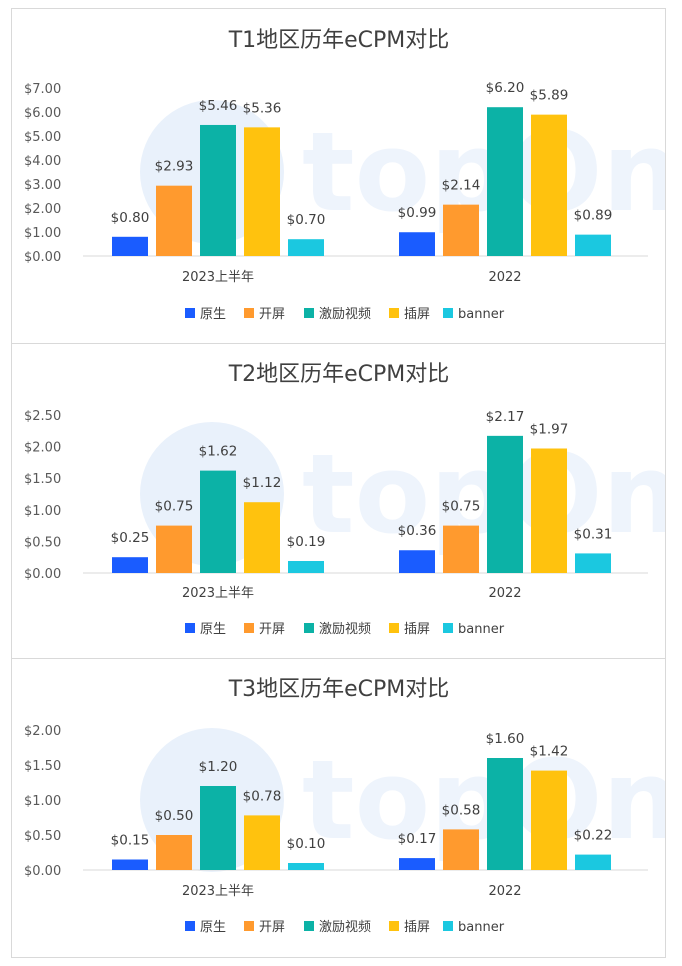 This screenshot has height=966, width=682. What do you see at coordinates (42, 801) in the screenshot?
I see `y-tick-label: $1.00` at bounding box center [42, 801].